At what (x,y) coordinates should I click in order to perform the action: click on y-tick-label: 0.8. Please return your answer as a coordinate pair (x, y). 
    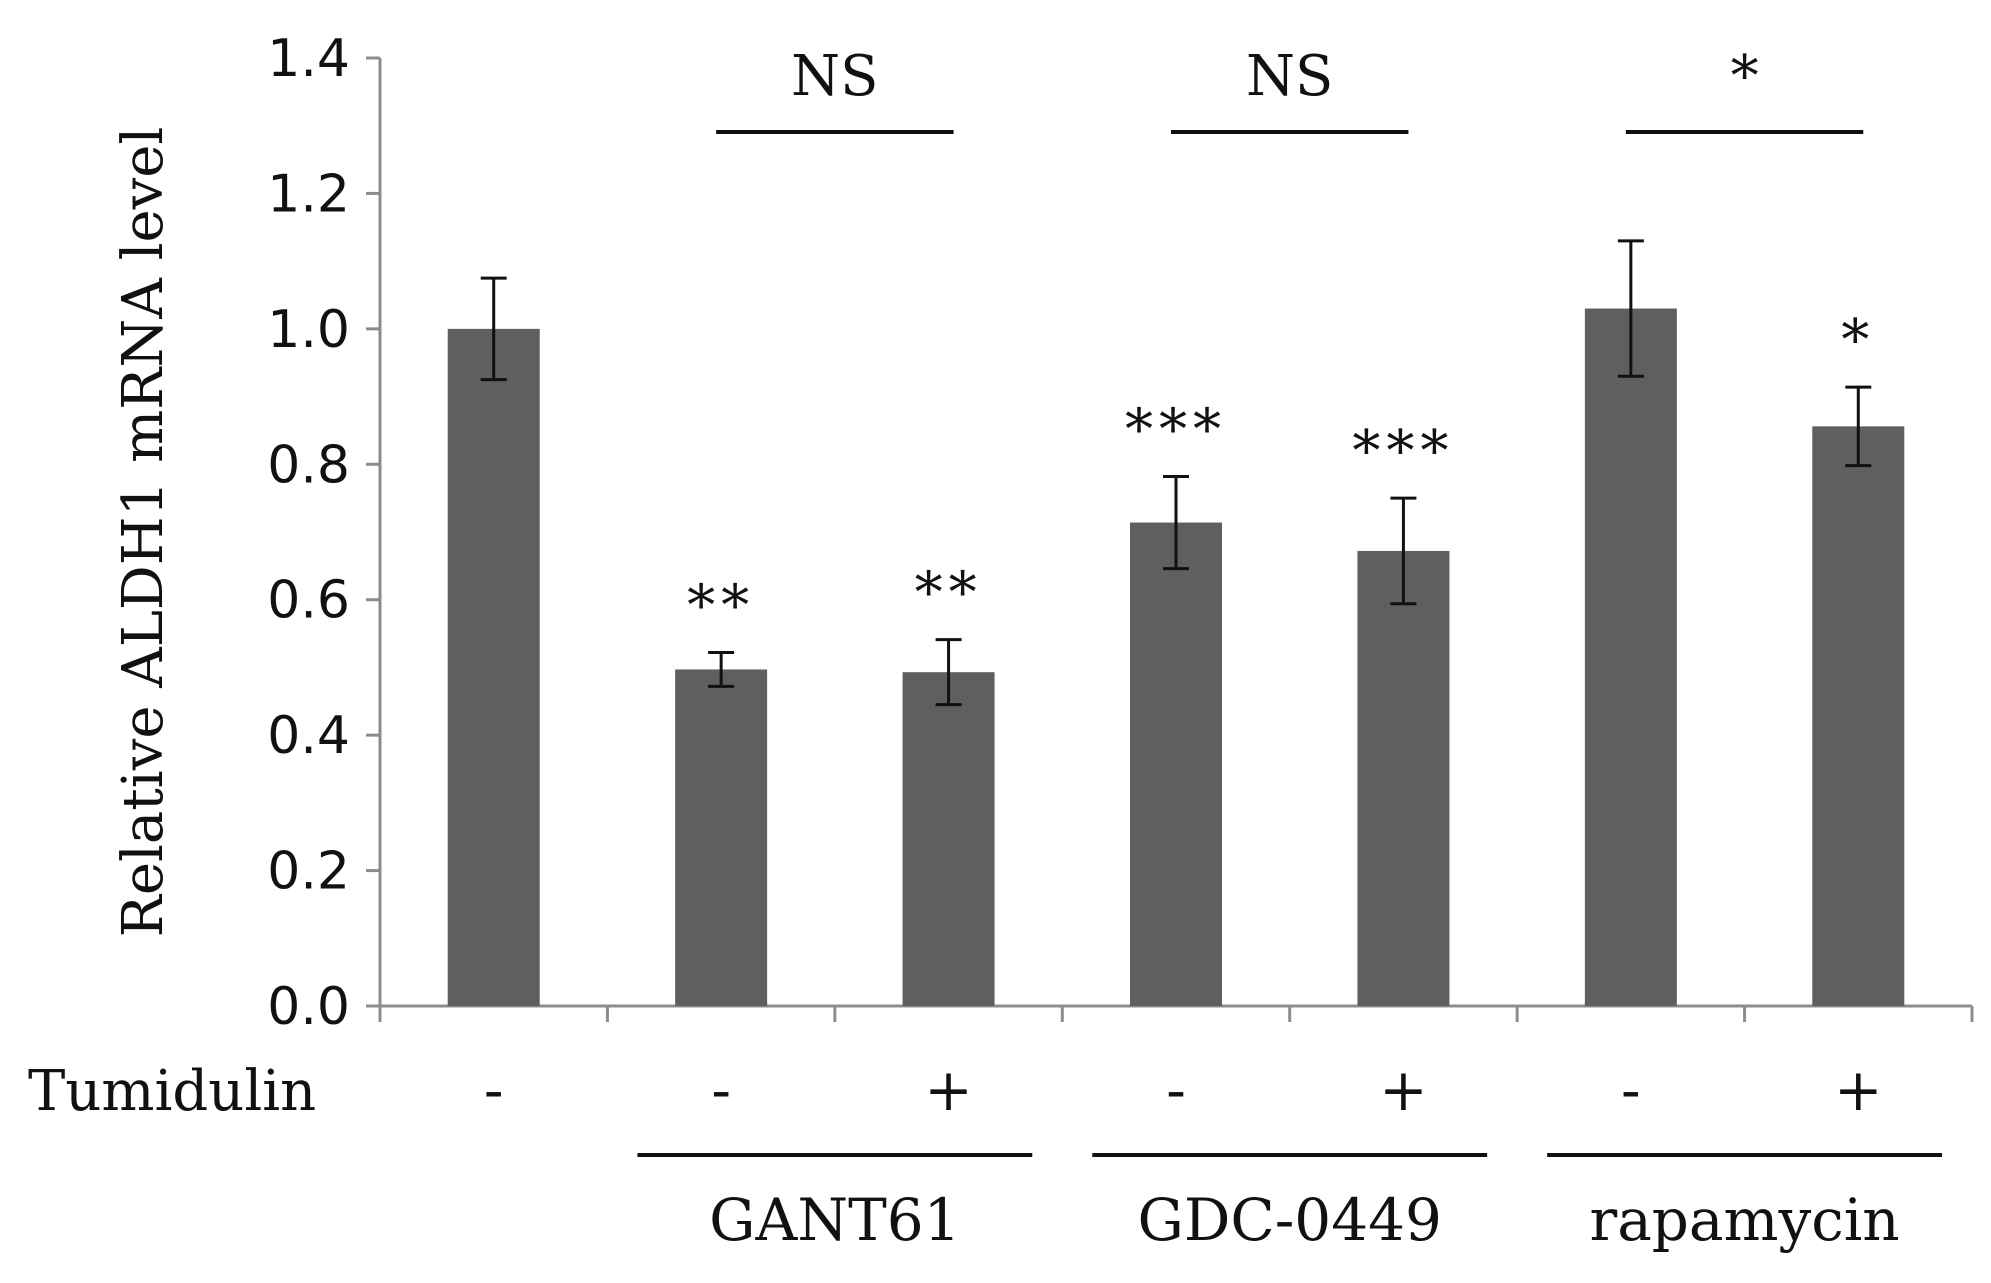
    Looking at the image, I should click on (308, 465).